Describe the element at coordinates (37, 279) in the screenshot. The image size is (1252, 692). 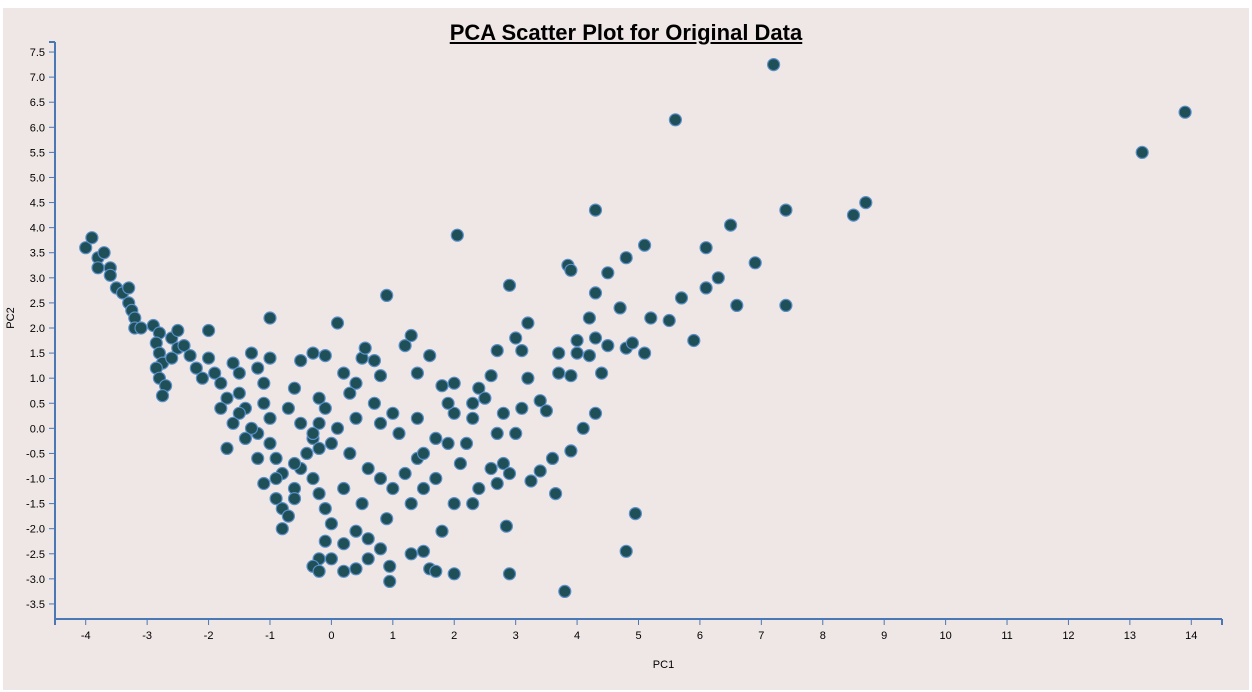
I see `y-tick-label: 3.0` at that location.